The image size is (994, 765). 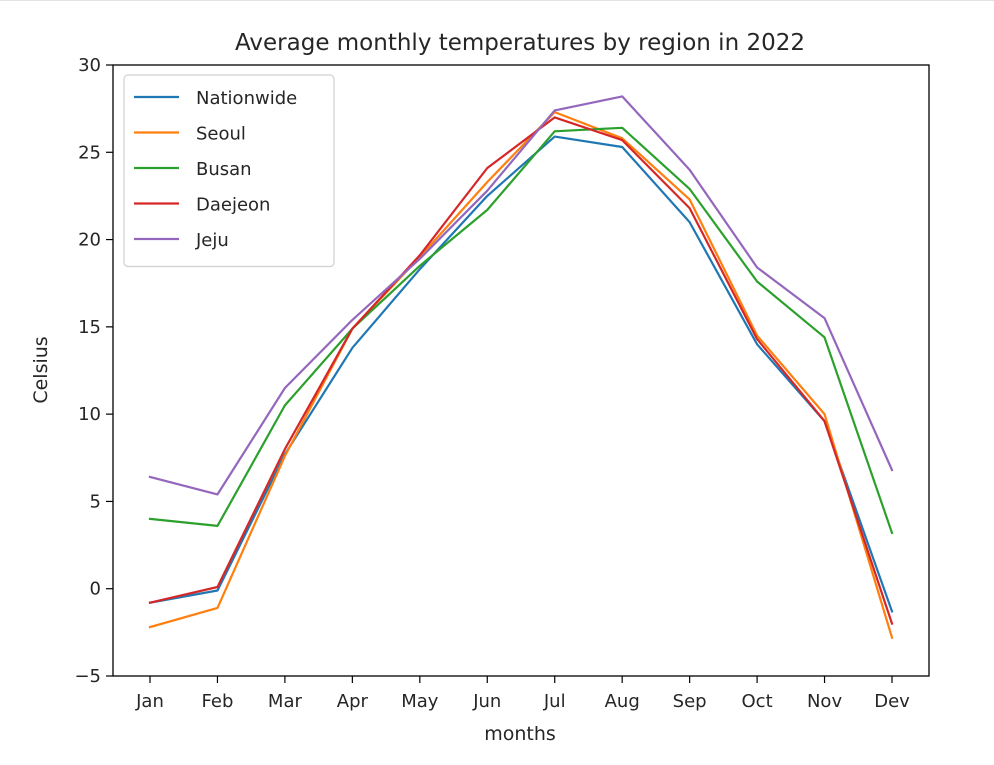 What do you see at coordinates (95, 589) in the screenshot?
I see `y-tick-label: 0` at bounding box center [95, 589].